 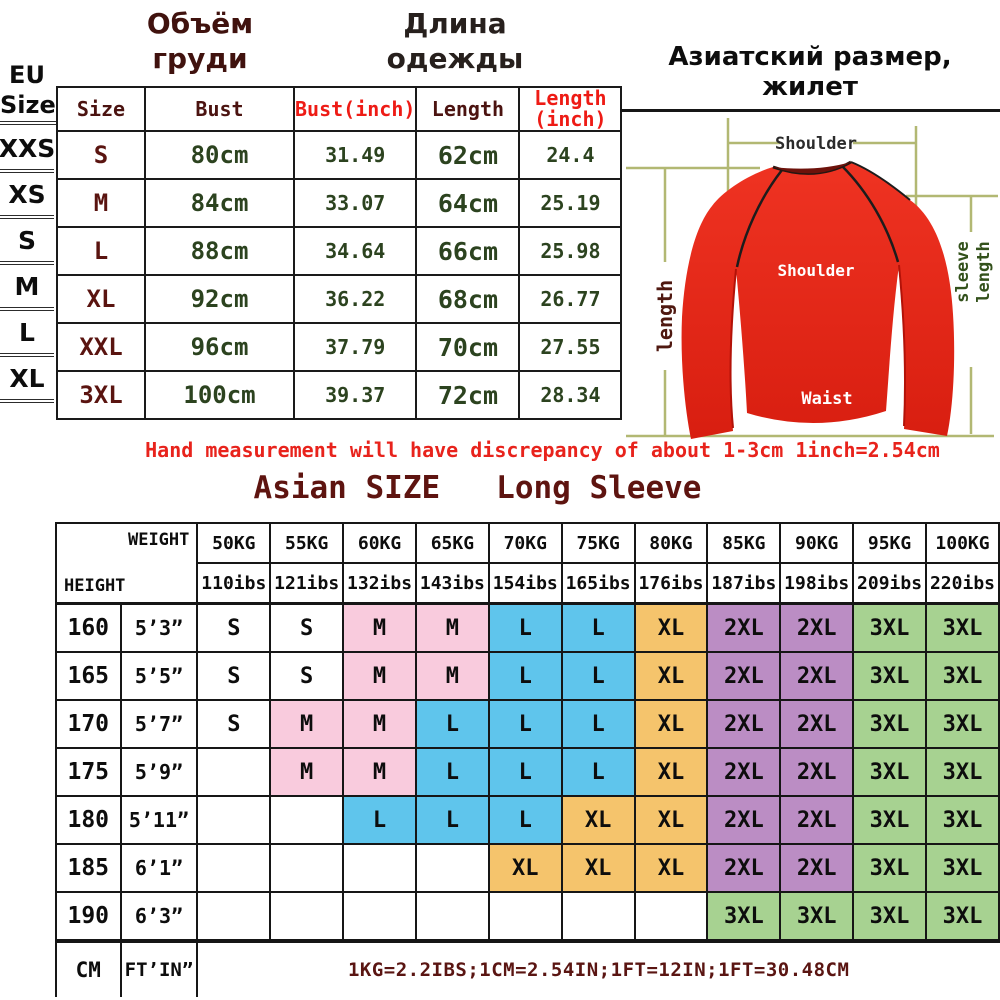 What do you see at coordinates (219, 155) in the screenshot?
I see `measurement-cell: 80cm` at bounding box center [219, 155].